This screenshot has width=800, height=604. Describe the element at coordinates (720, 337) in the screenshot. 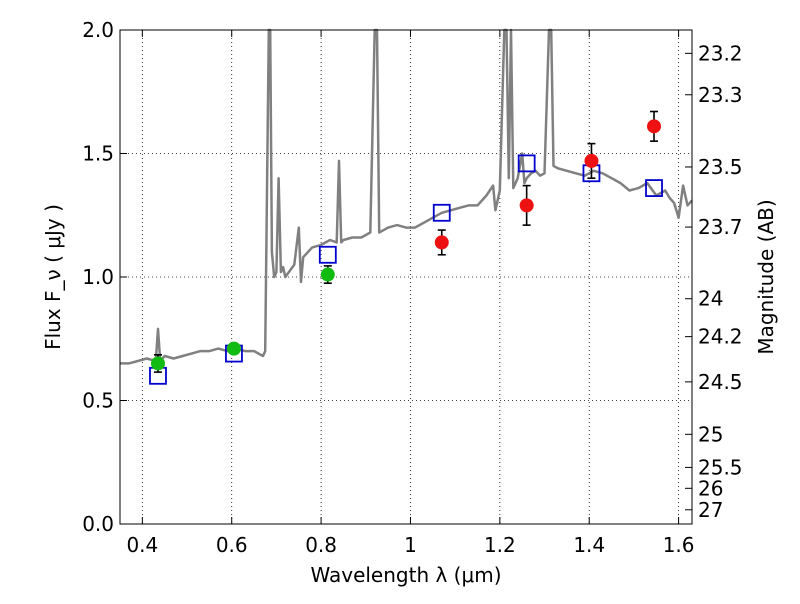

I see `right-tick-label: 24.2` at that location.